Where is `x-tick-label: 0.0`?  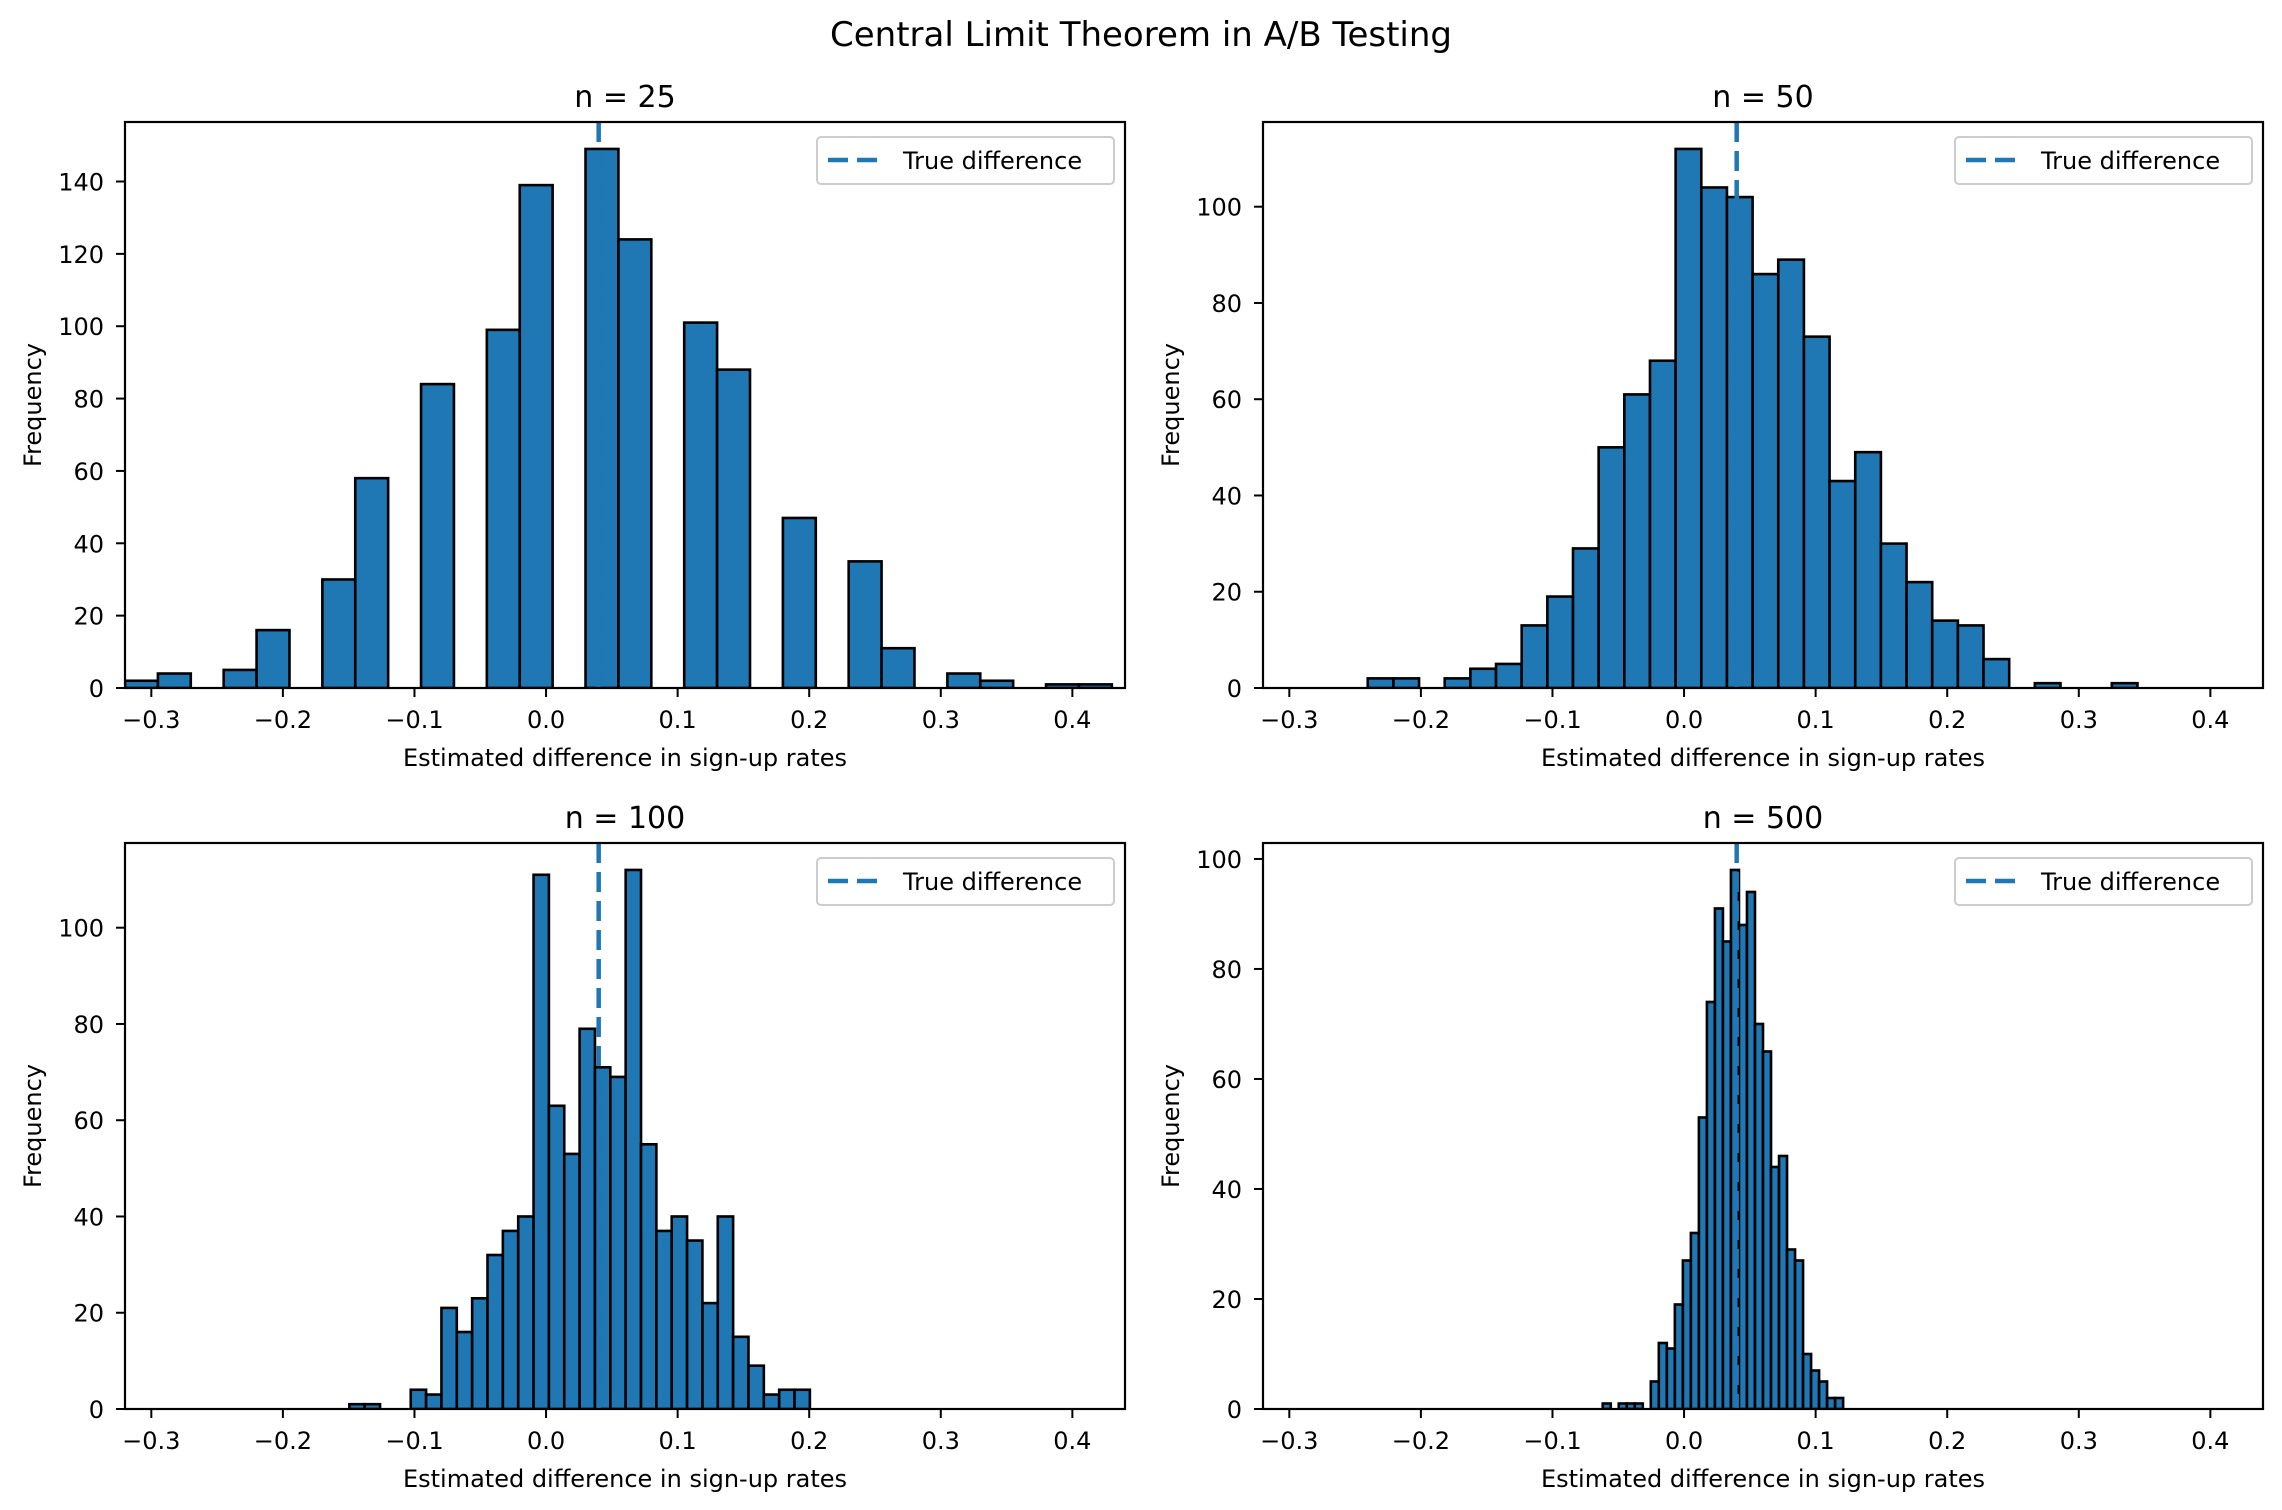 x-tick-label: 0.0 is located at coordinates (1684, 1441).